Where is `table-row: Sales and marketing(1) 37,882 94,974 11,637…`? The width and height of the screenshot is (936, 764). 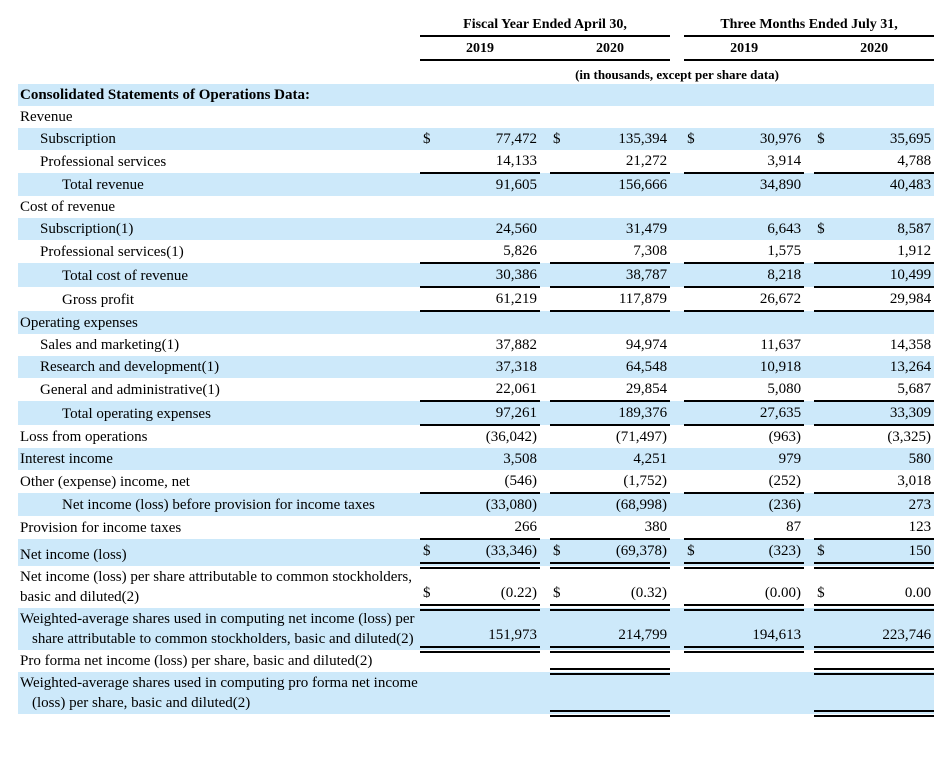
table-row: Sales and marketing(1) 37,882 94,974 11,637… is located at coordinates (476, 345).